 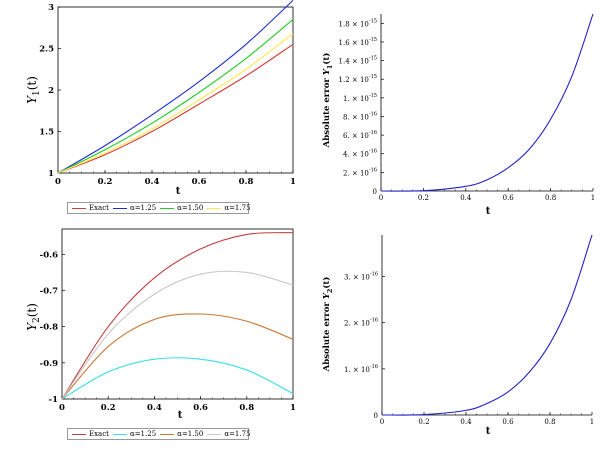 I want to click on y-tick-label: 2, so click(x=51, y=91).